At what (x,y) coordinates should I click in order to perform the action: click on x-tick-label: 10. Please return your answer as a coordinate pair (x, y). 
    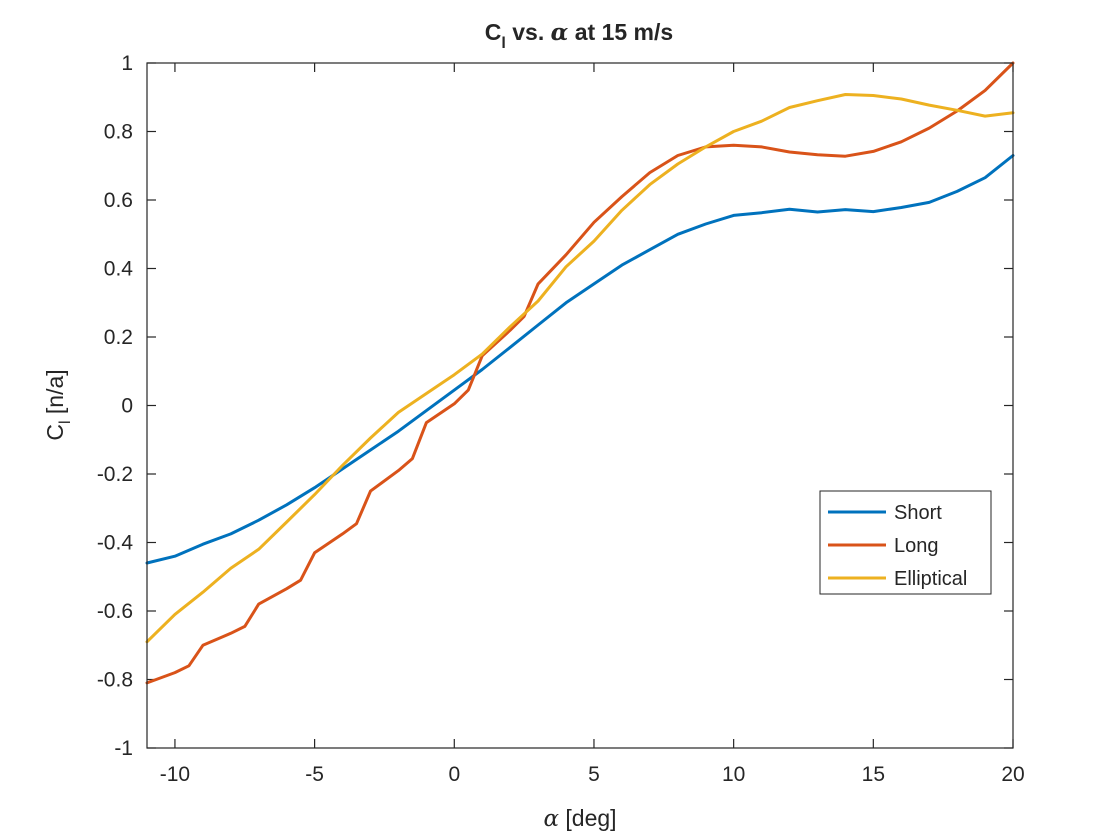
    Looking at the image, I should click on (733, 774).